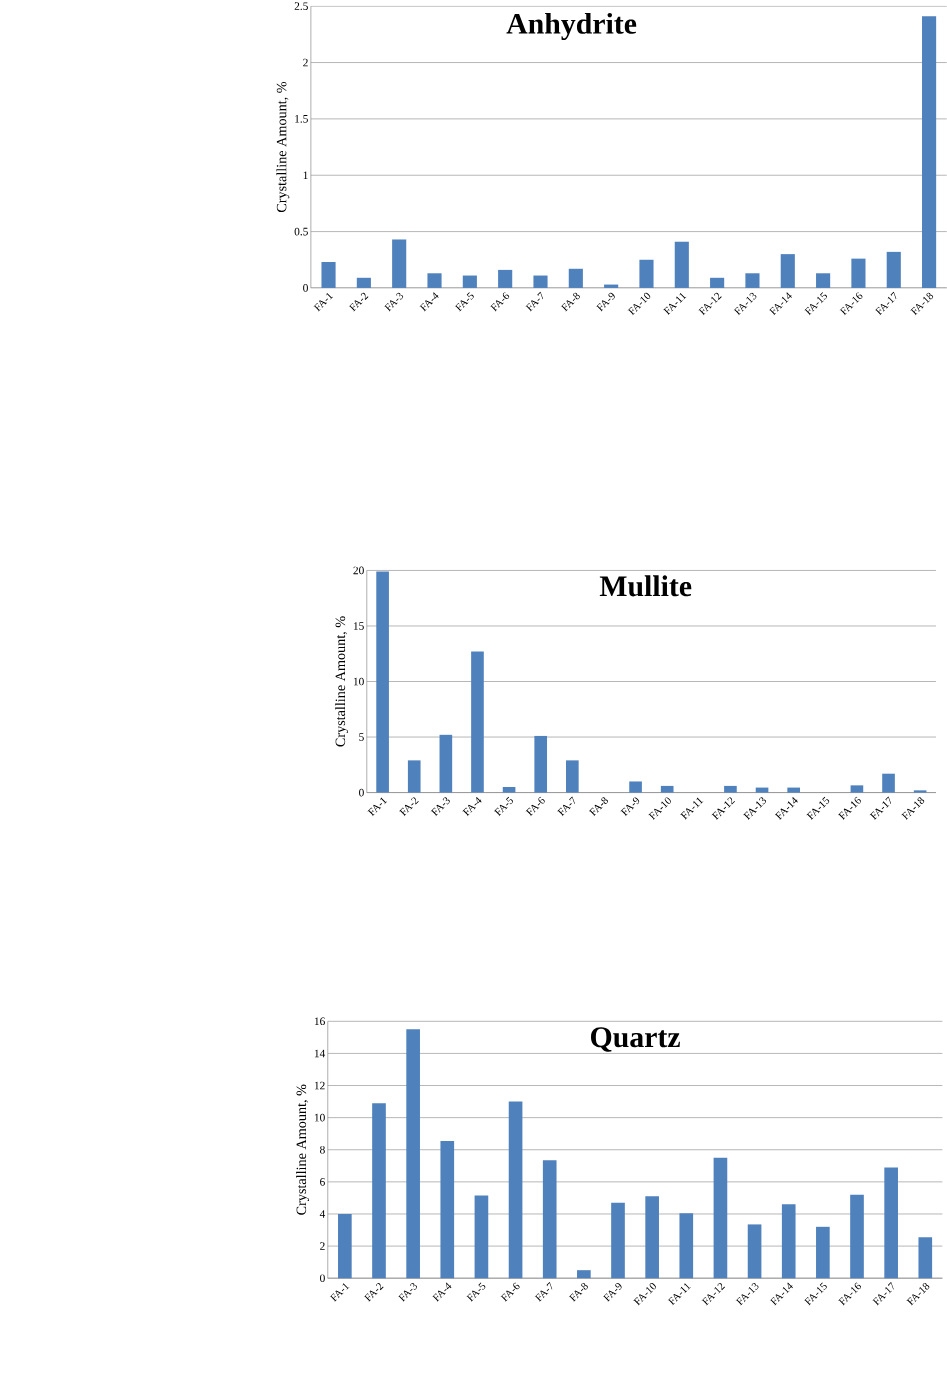 The width and height of the screenshot is (947, 1389). Describe the element at coordinates (322, 1182) in the screenshot. I see `y-tick-label: 6` at that location.